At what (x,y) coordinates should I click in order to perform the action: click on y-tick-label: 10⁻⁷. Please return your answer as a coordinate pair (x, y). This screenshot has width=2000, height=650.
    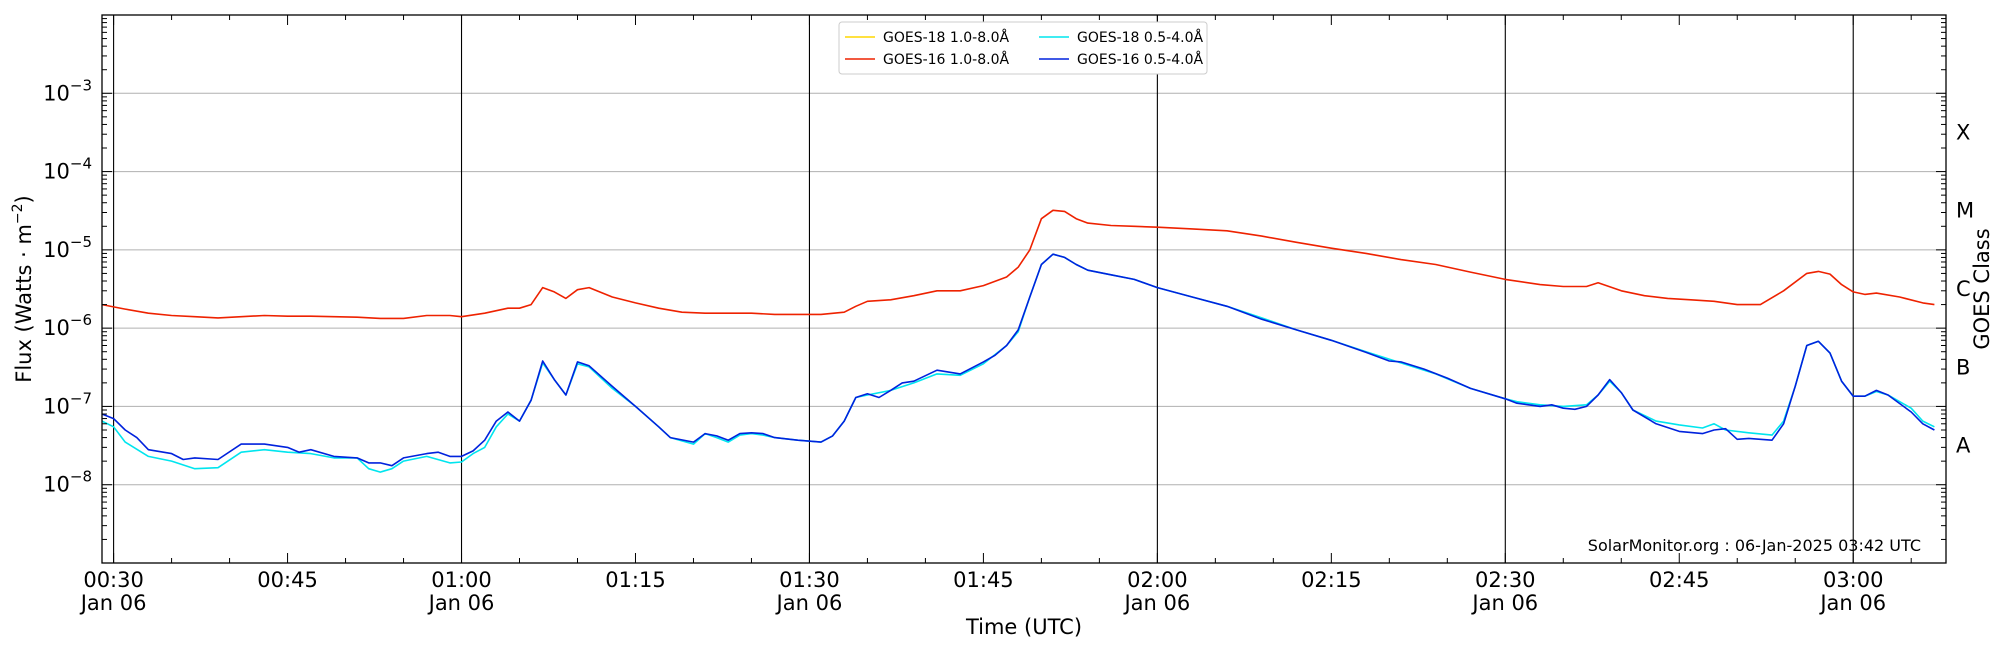
    Looking at the image, I should click on (67, 403).